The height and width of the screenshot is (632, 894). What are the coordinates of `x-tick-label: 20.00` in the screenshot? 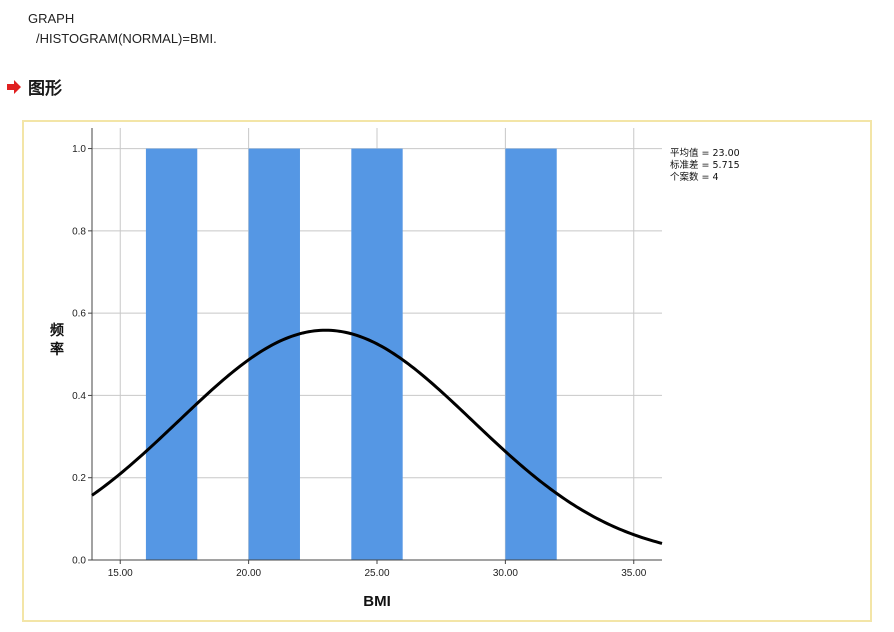 It's located at (248, 573).